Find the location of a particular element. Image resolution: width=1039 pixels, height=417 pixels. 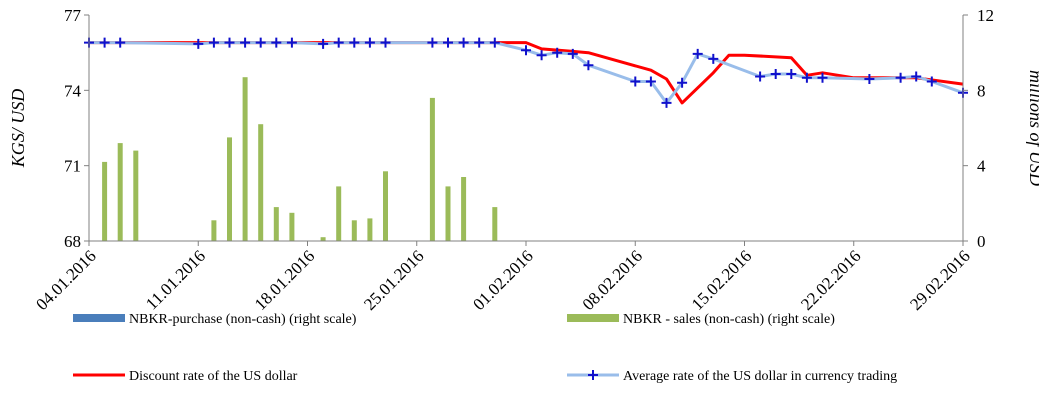

legend-marker is located at coordinates (593, 375).